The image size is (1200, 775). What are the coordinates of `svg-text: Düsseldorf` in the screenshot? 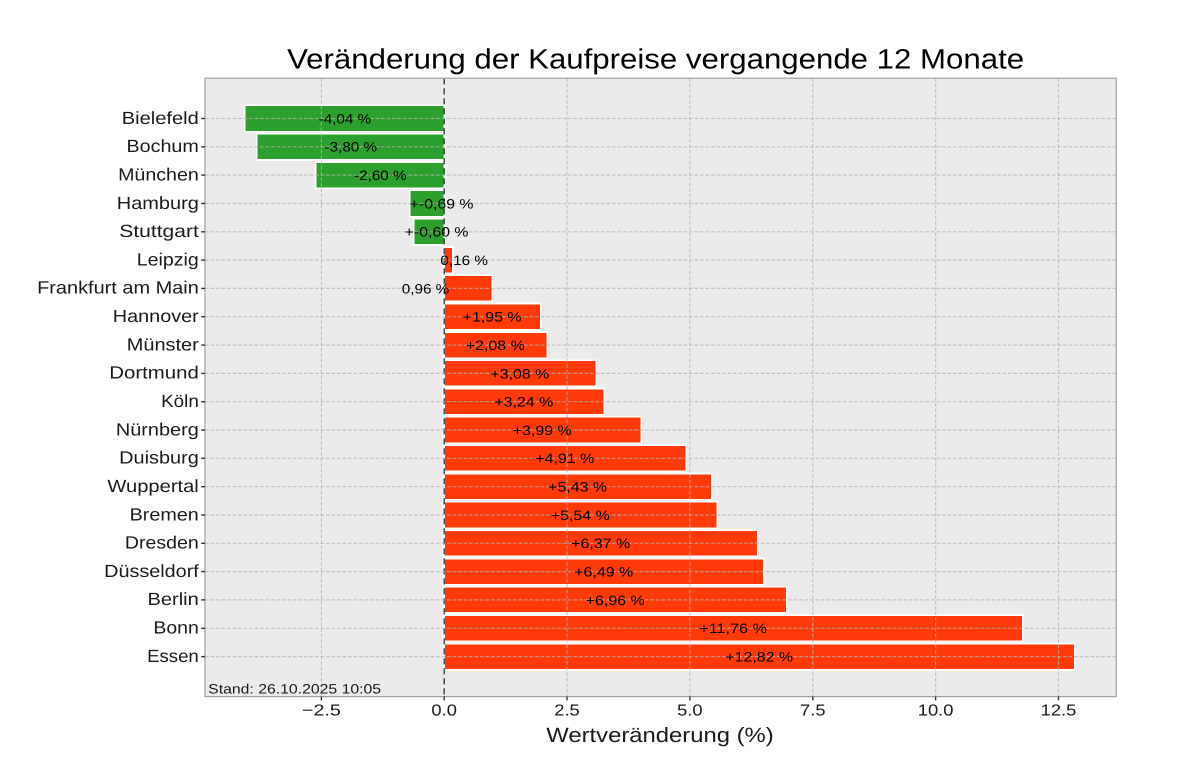 It's located at (151, 571).